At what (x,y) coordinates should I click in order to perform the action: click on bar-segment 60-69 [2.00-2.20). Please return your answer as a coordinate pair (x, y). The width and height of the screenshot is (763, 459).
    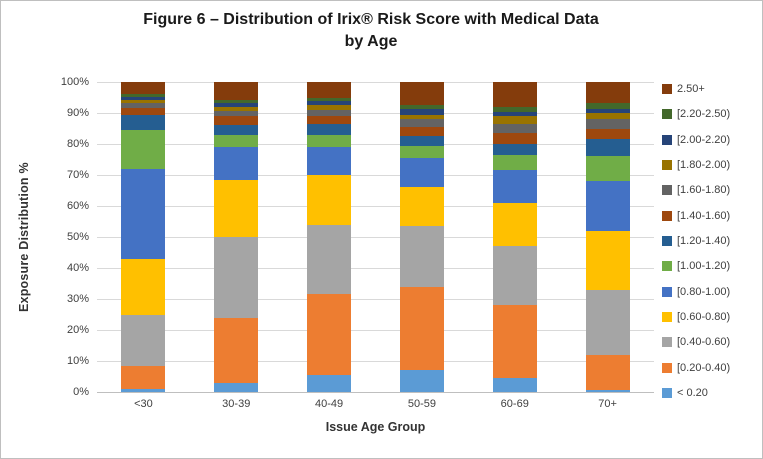
    Looking at the image, I should click on (514, 114).